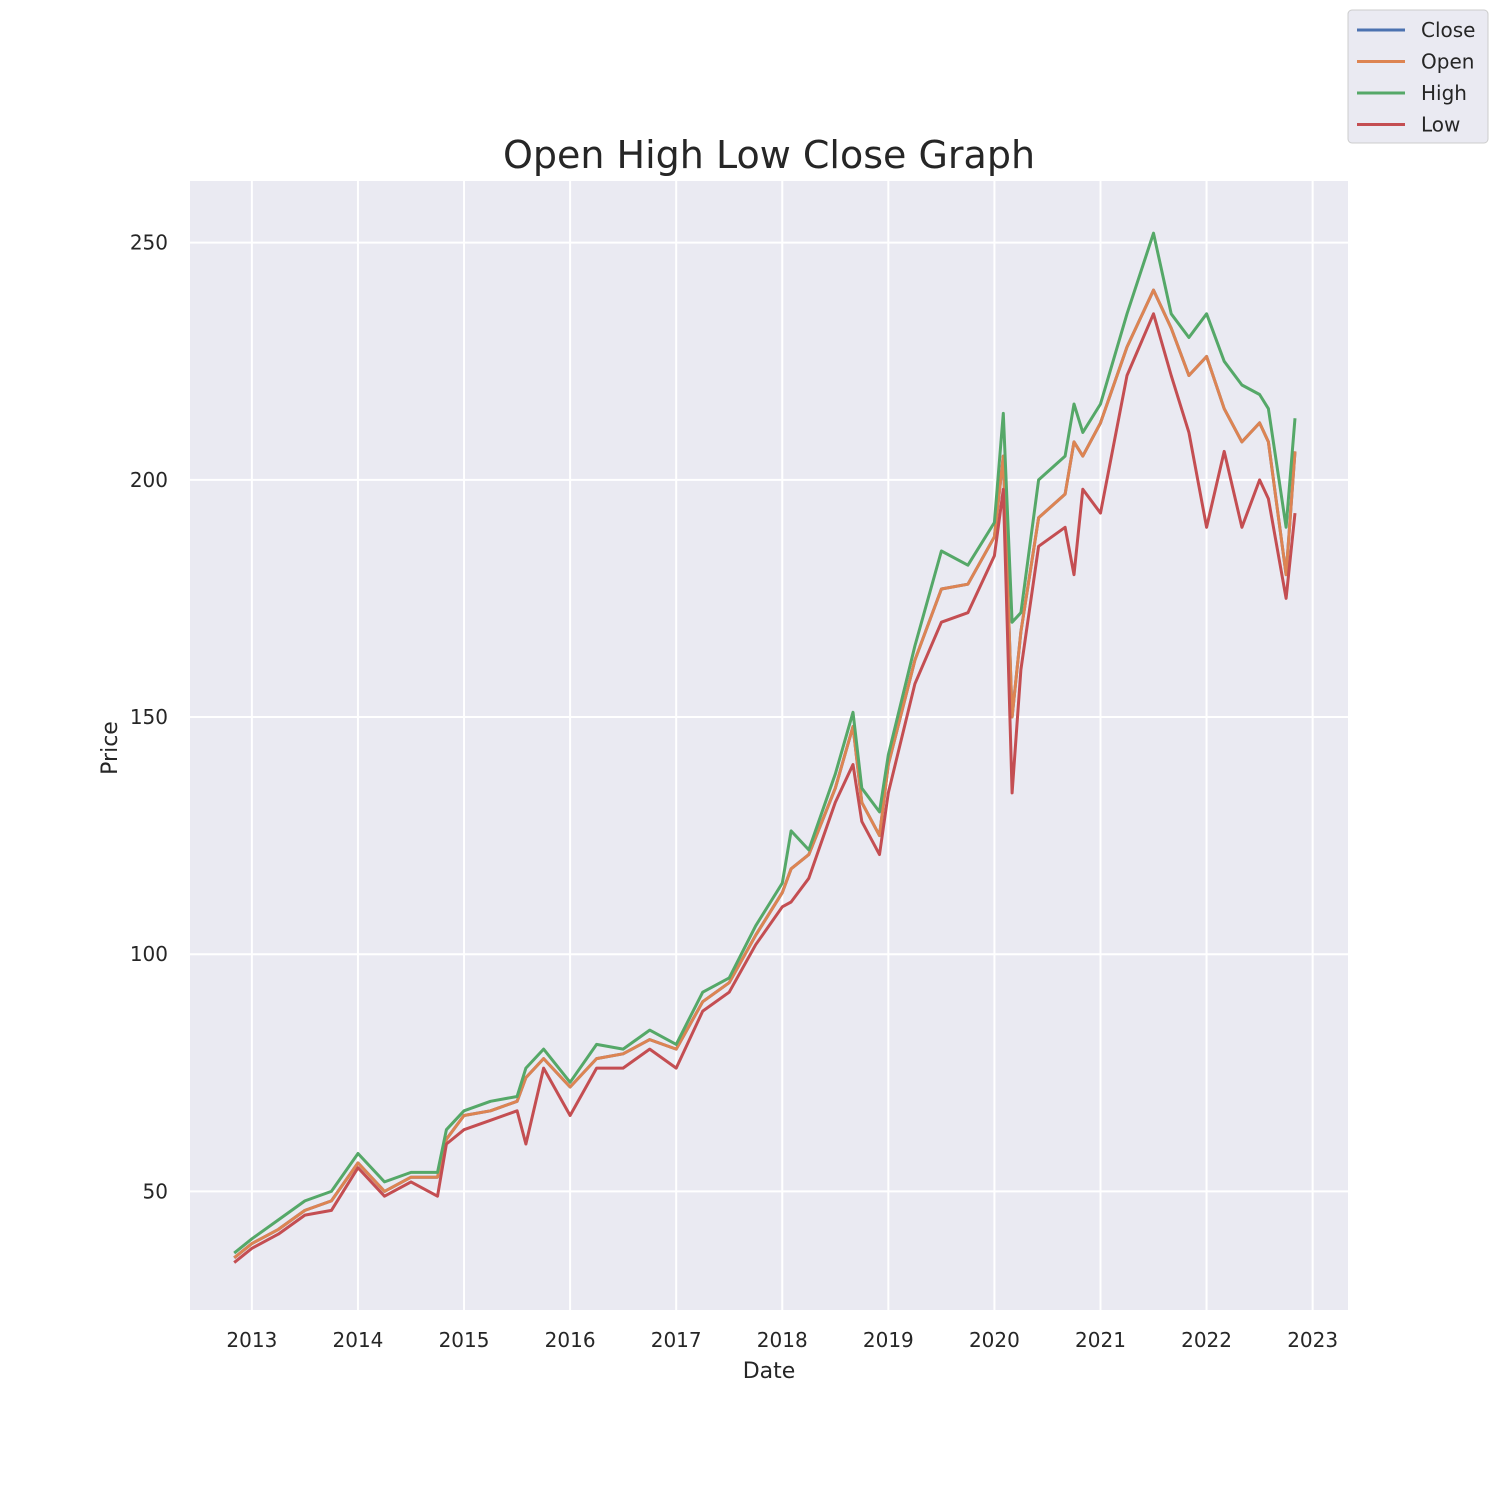 This screenshot has width=1500, height=1500. I want to click on legend: Close Open High Low, so click(1418, 76).